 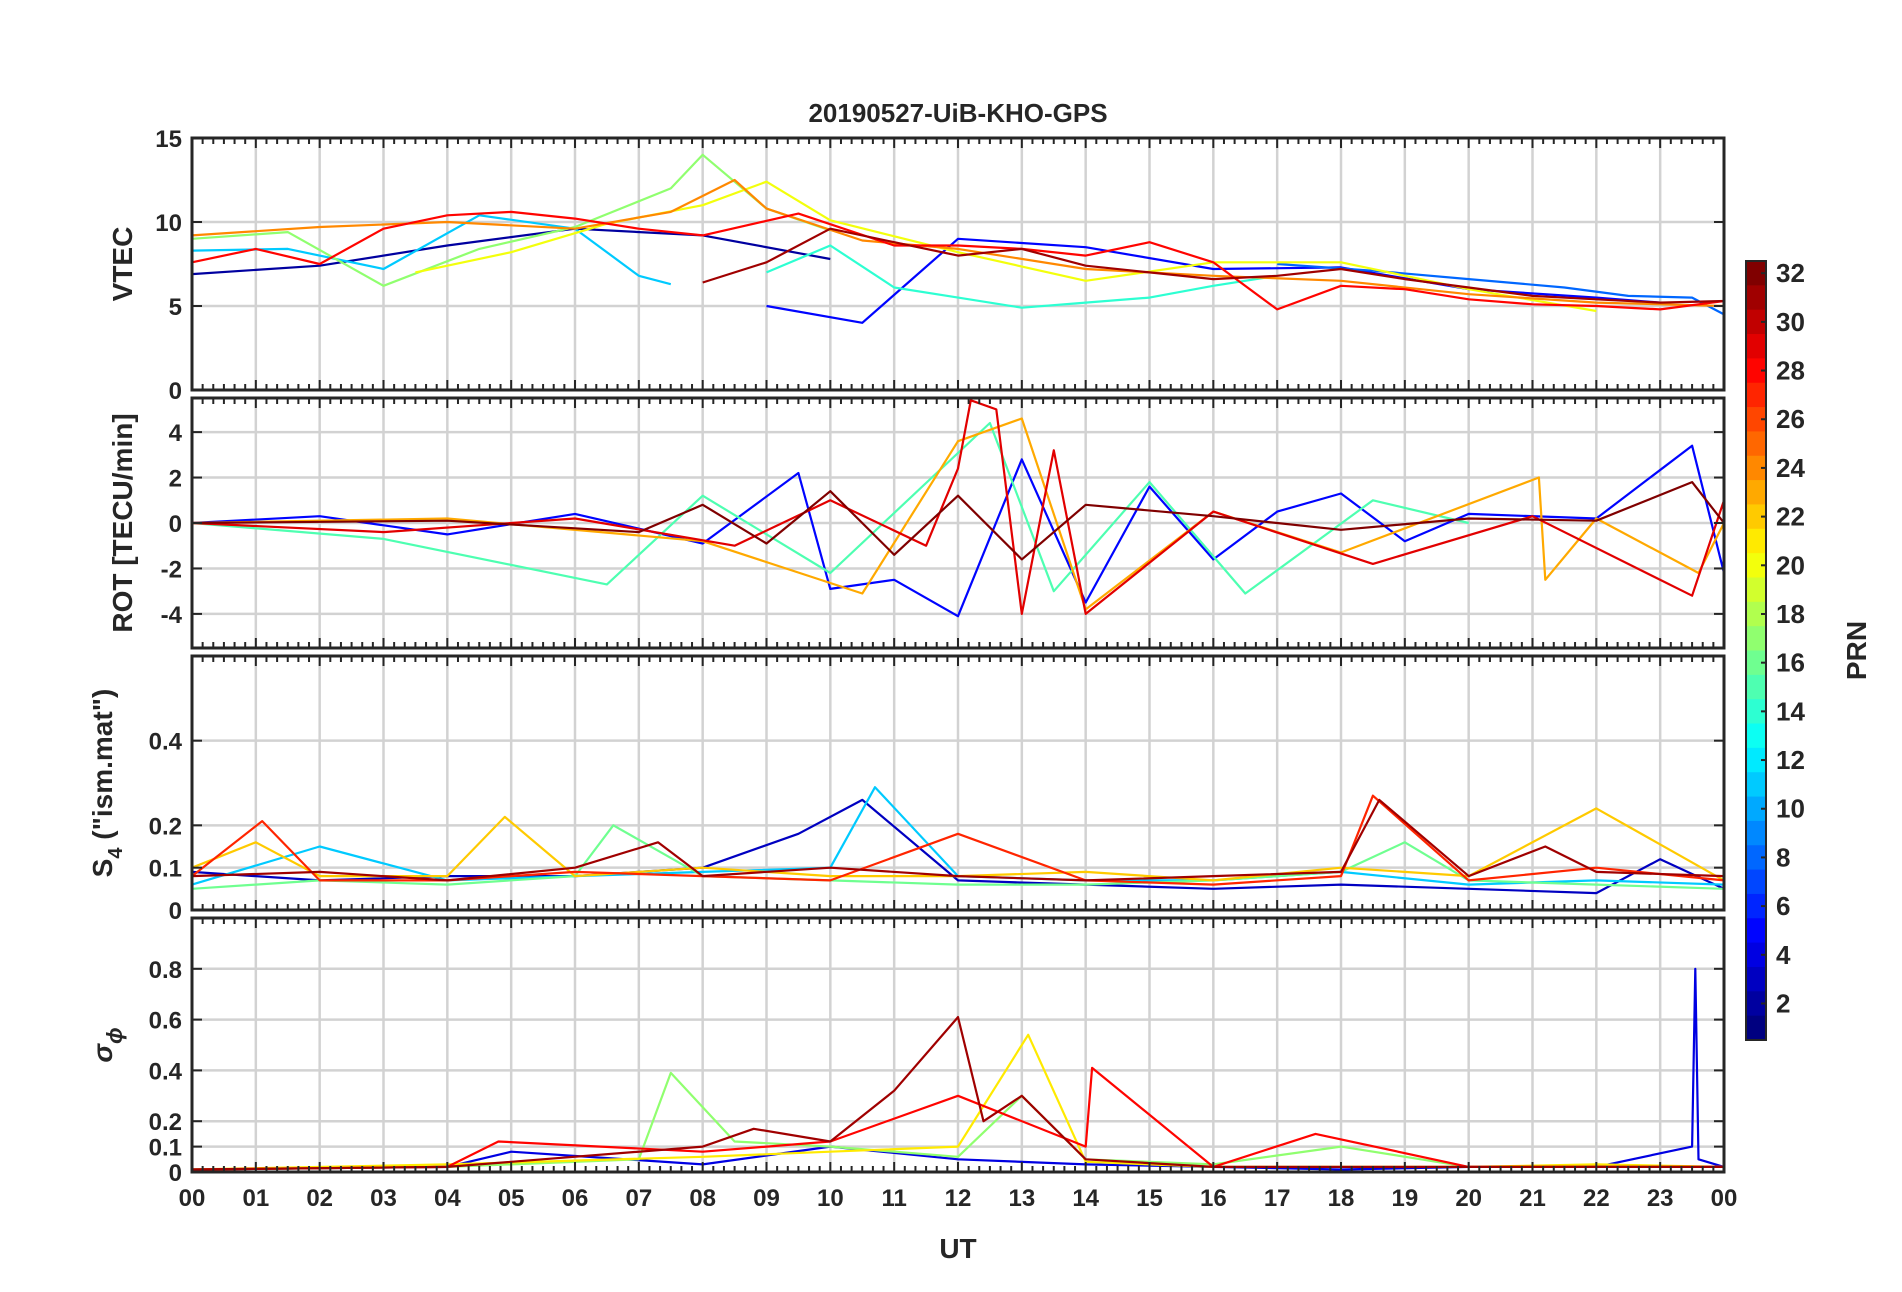 I want to click on y-tick-label: 2, so click(x=175, y=479).